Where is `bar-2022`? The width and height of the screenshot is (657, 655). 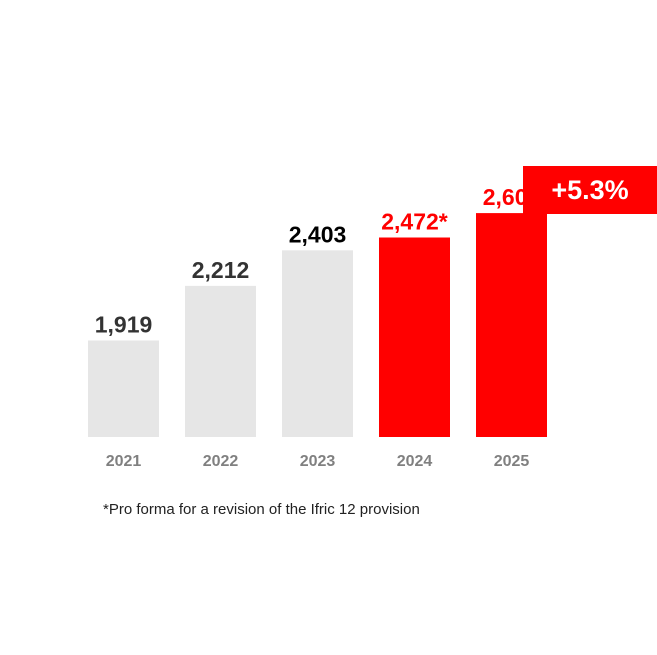 bar-2022 is located at coordinates (220, 361).